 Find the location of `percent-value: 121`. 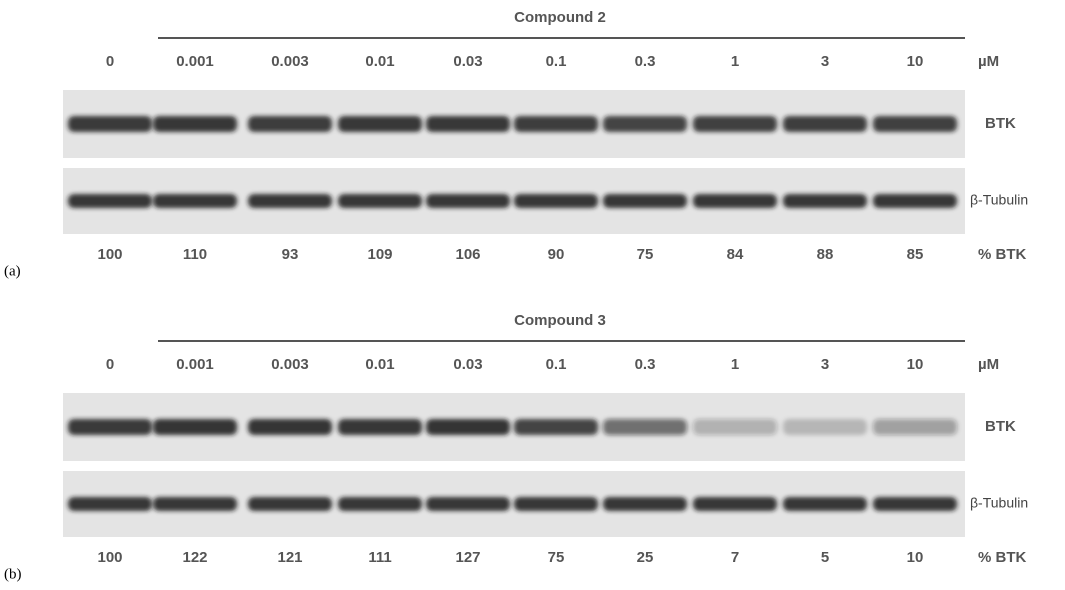

percent-value: 121 is located at coordinates (289, 557).